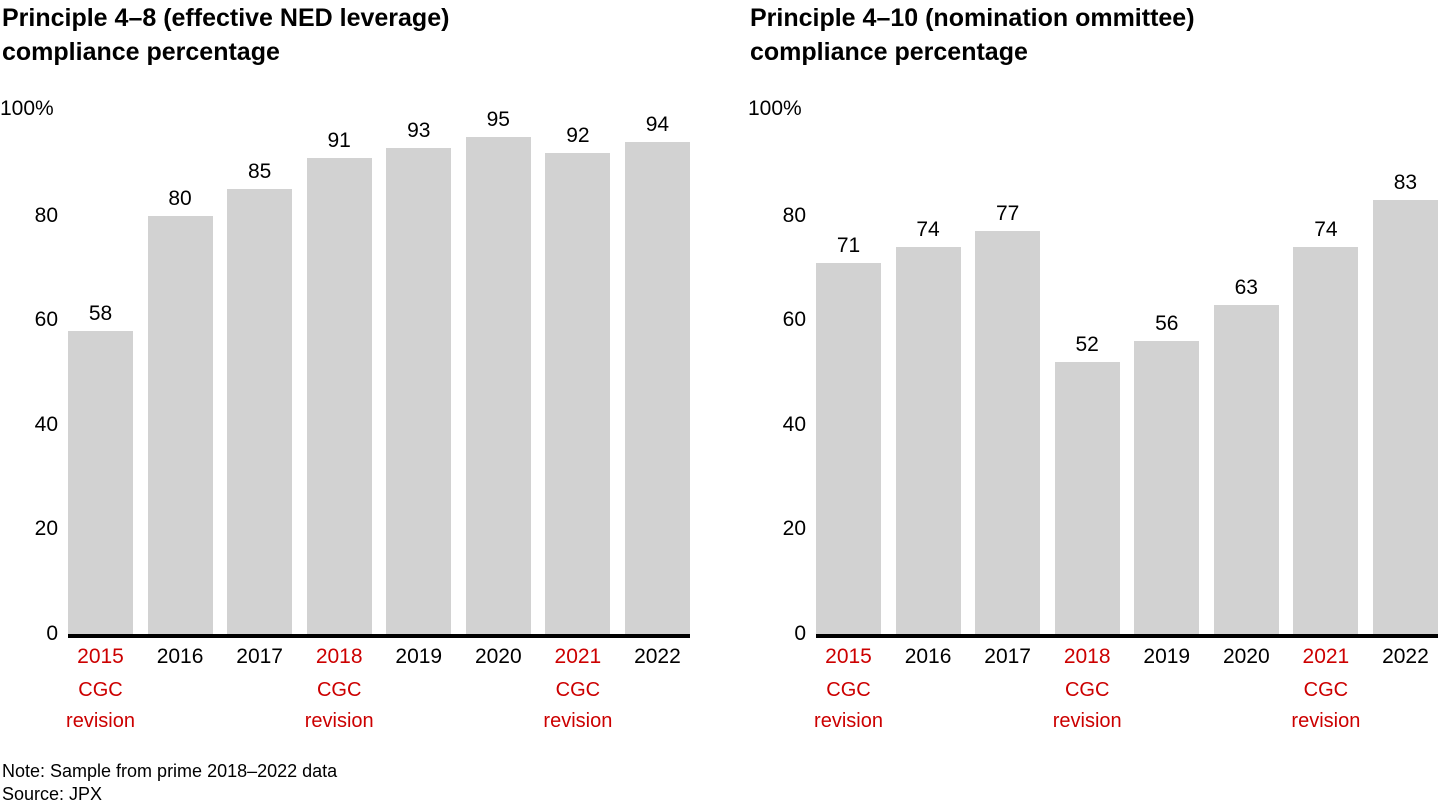 The height and width of the screenshot is (810, 1440). I want to click on year-label: 2015, so click(848, 656).